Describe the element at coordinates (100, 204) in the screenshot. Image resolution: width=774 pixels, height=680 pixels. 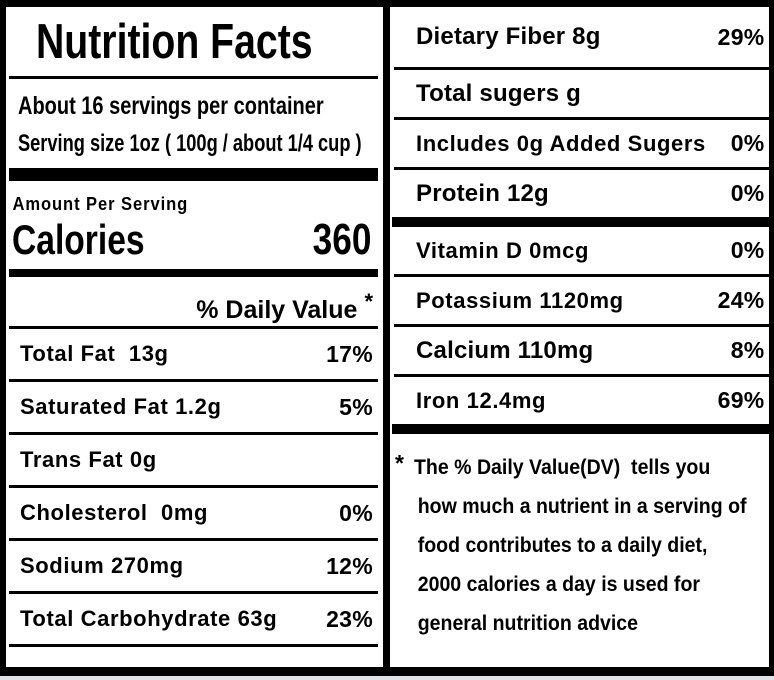
I see `amount-per-serving-label: Amount Per Serving` at that location.